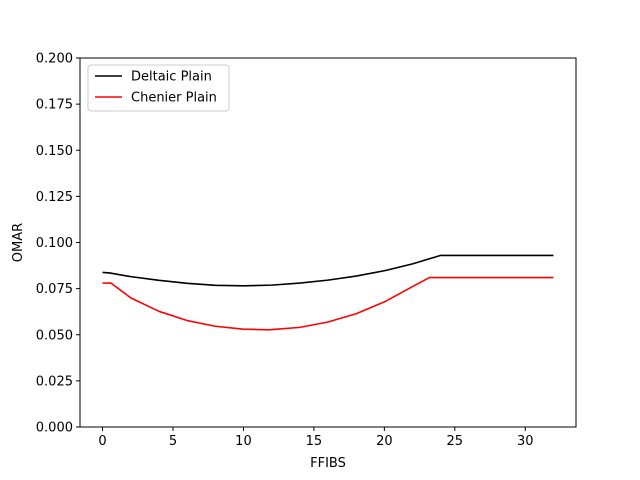 The height and width of the screenshot is (480, 640). What do you see at coordinates (54, 151) in the screenshot?
I see `y-tick-label: 0.150` at bounding box center [54, 151].